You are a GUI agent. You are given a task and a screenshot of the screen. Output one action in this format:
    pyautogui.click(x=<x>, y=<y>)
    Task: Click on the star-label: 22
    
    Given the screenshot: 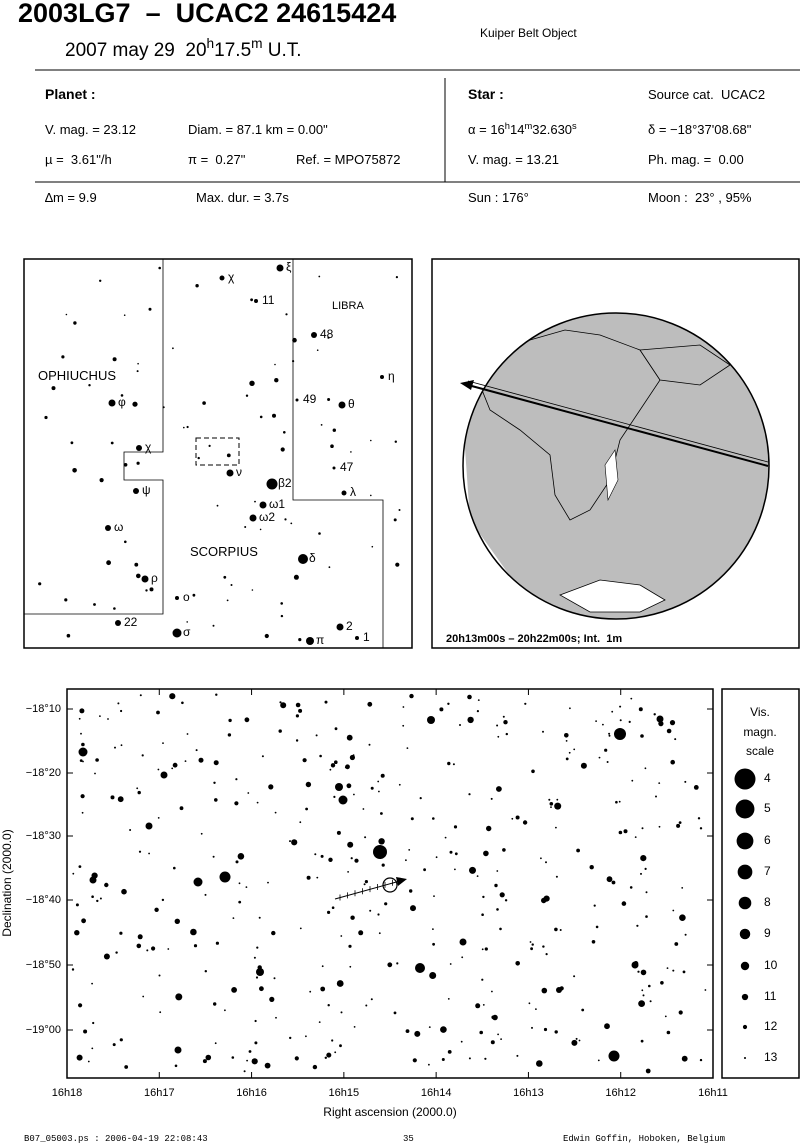 What is the action you would take?
    pyautogui.click(x=131, y=622)
    